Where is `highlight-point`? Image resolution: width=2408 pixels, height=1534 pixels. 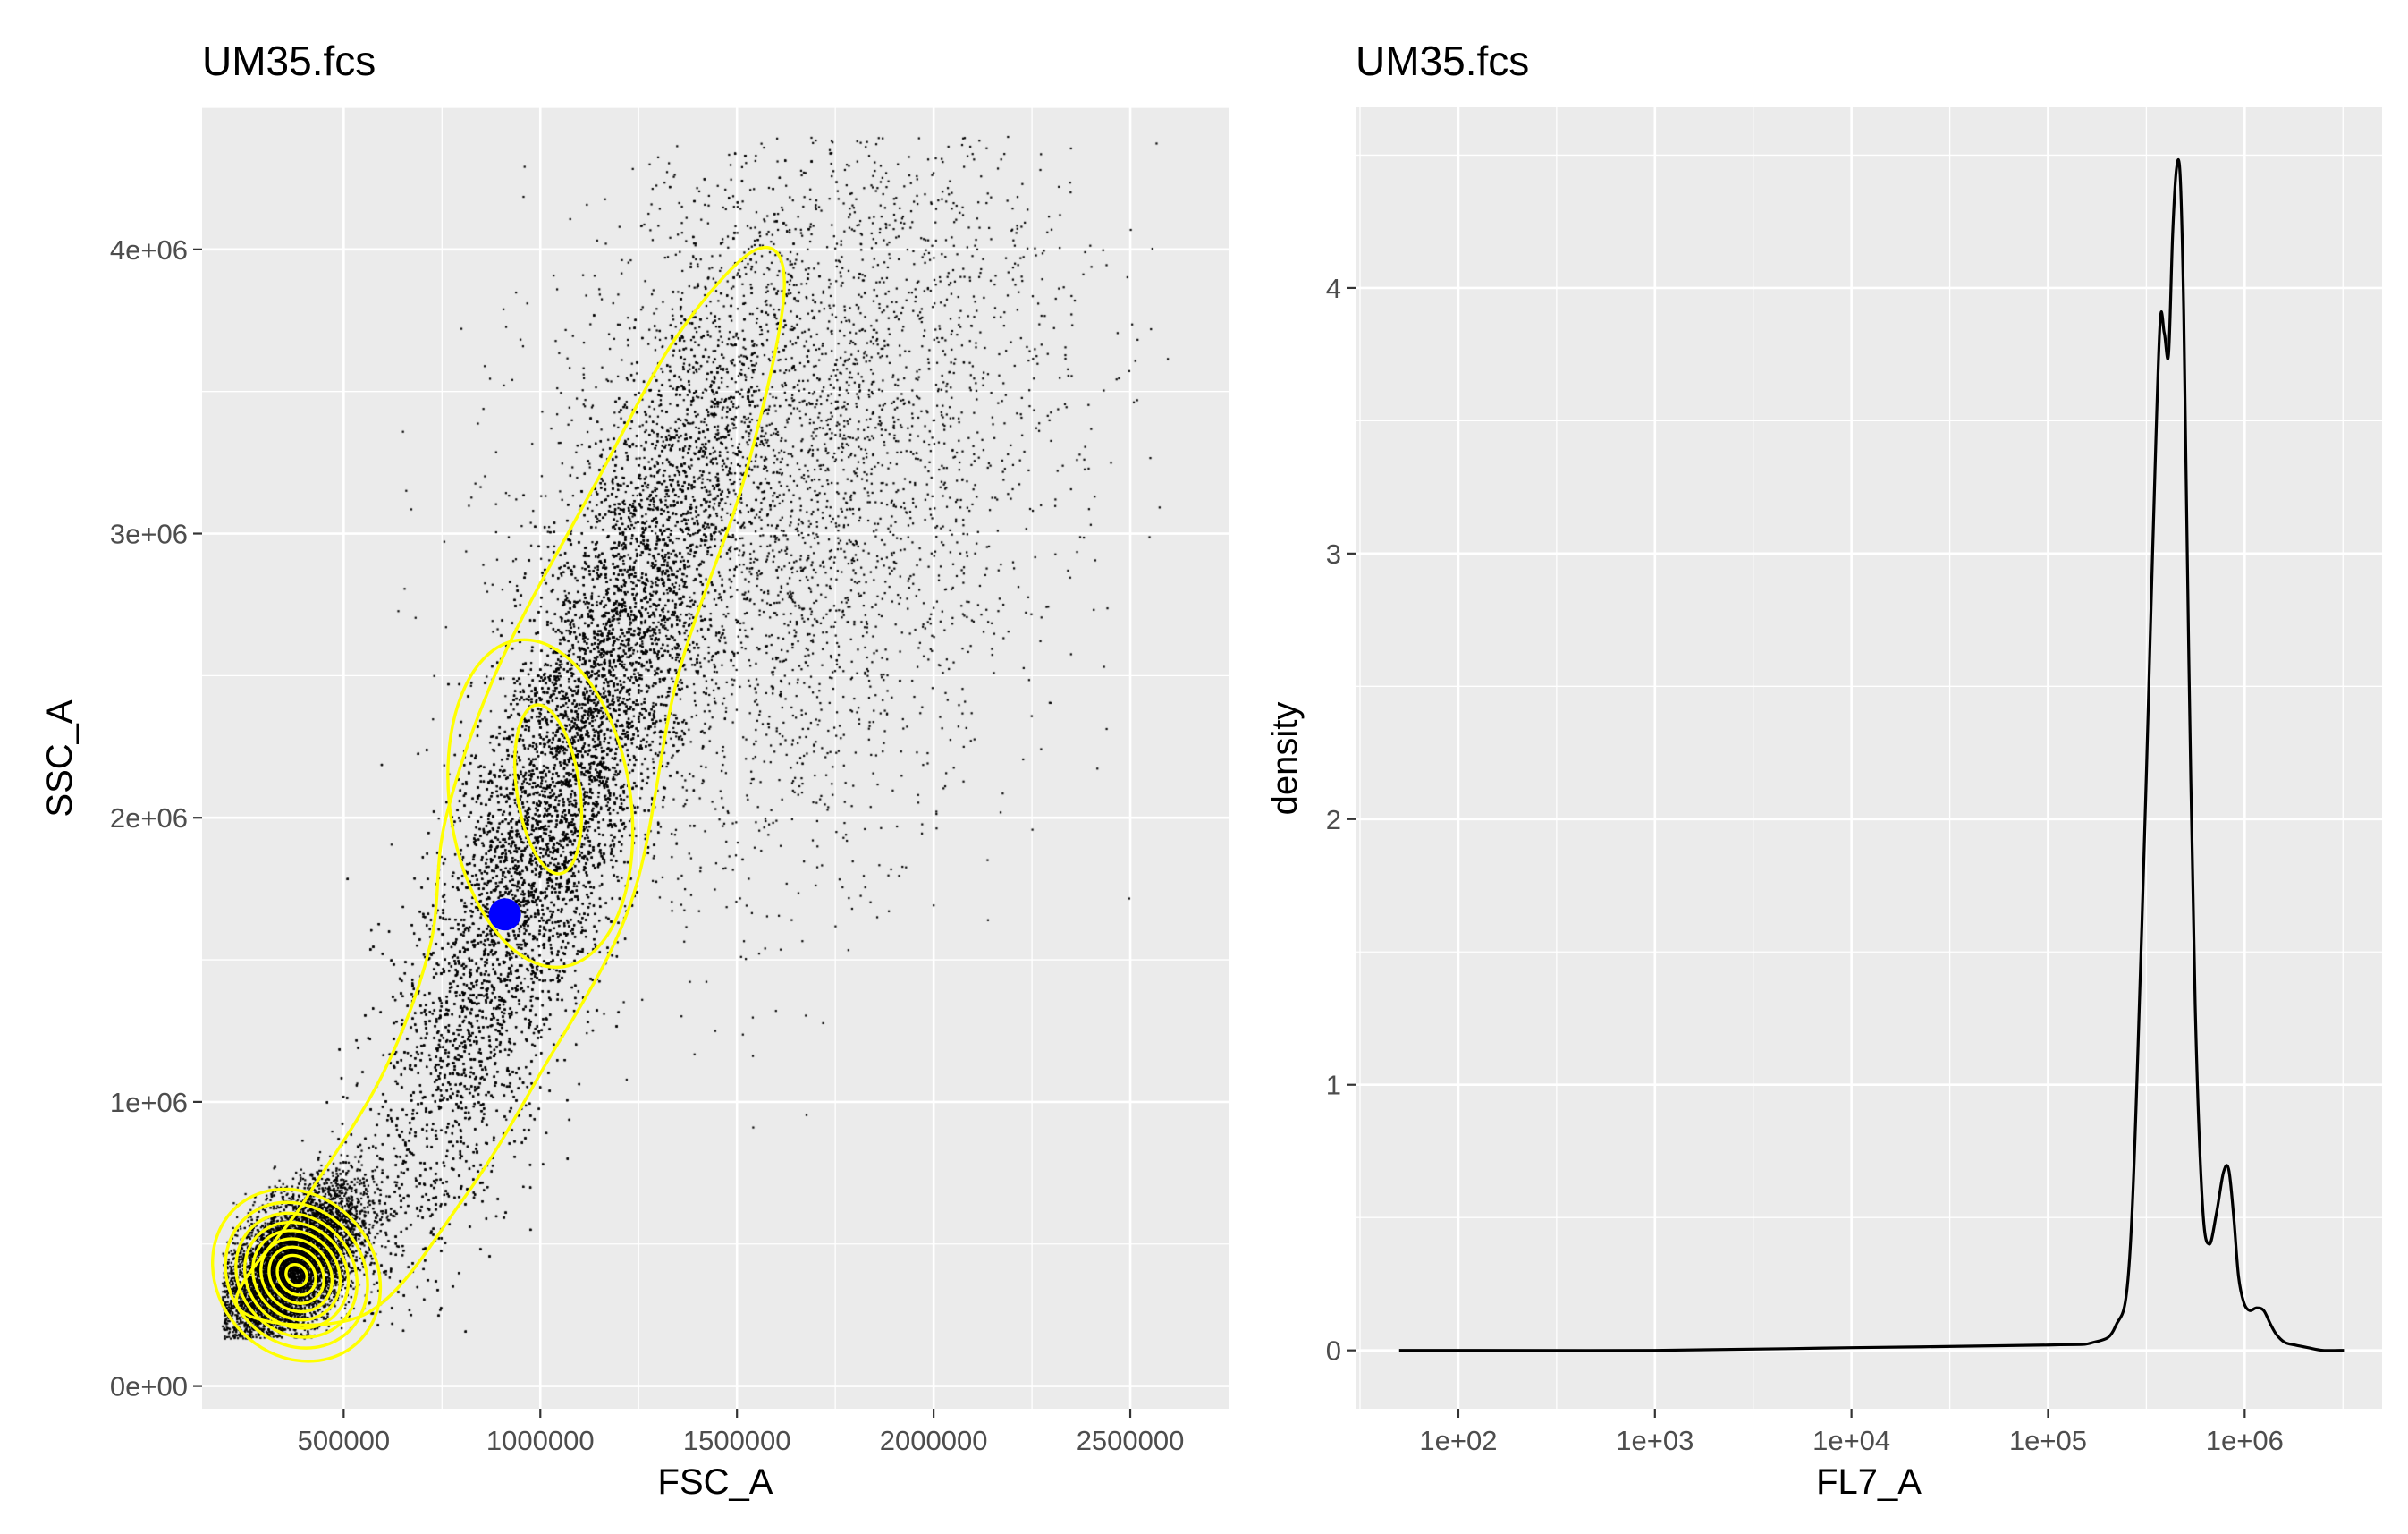
highlight-point is located at coordinates (504, 914).